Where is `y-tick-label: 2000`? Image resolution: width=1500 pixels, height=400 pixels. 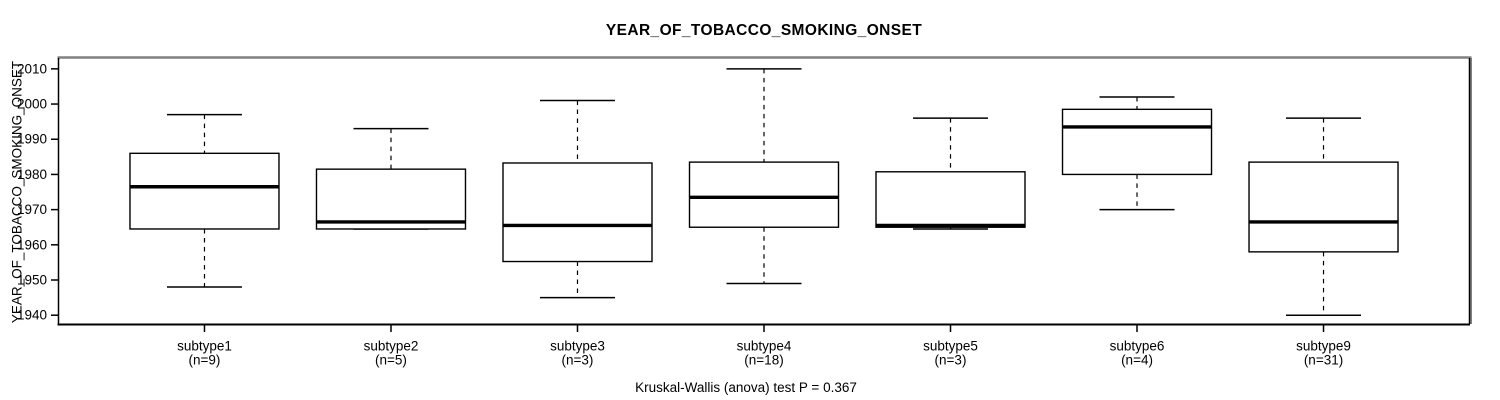
y-tick-label: 2000 is located at coordinates (32, 104).